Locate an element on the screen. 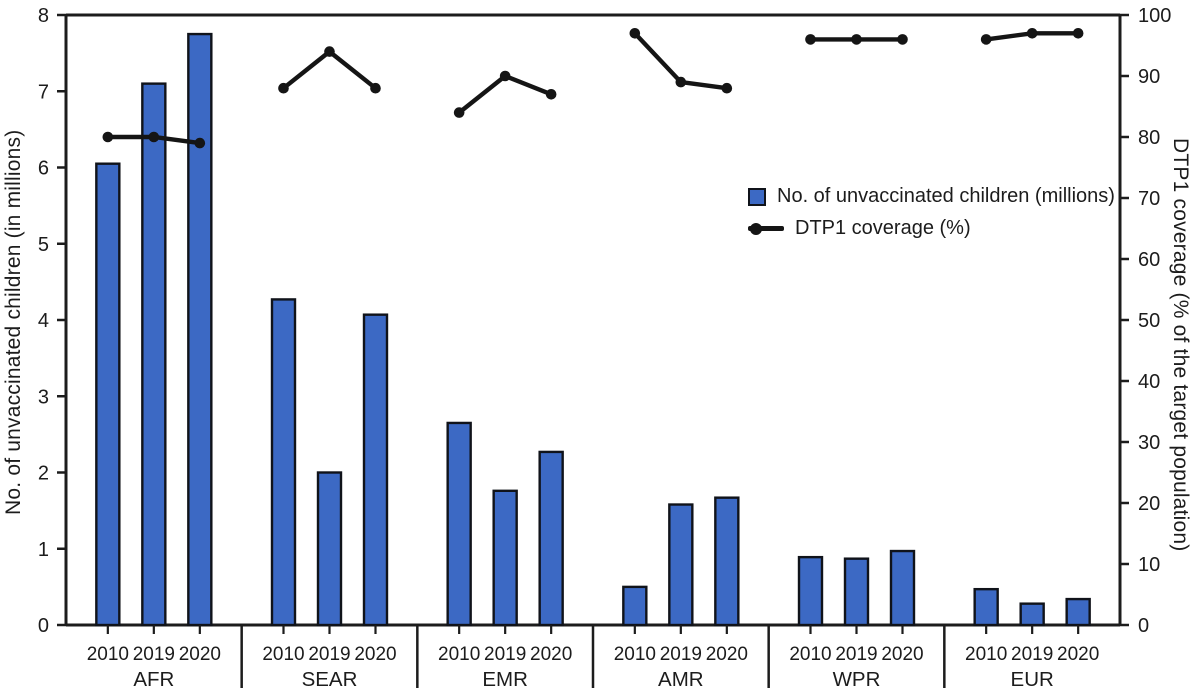 This screenshot has width=1200, height=692. dtp1-point-emr-2019 is located at coordinates (505, 76).